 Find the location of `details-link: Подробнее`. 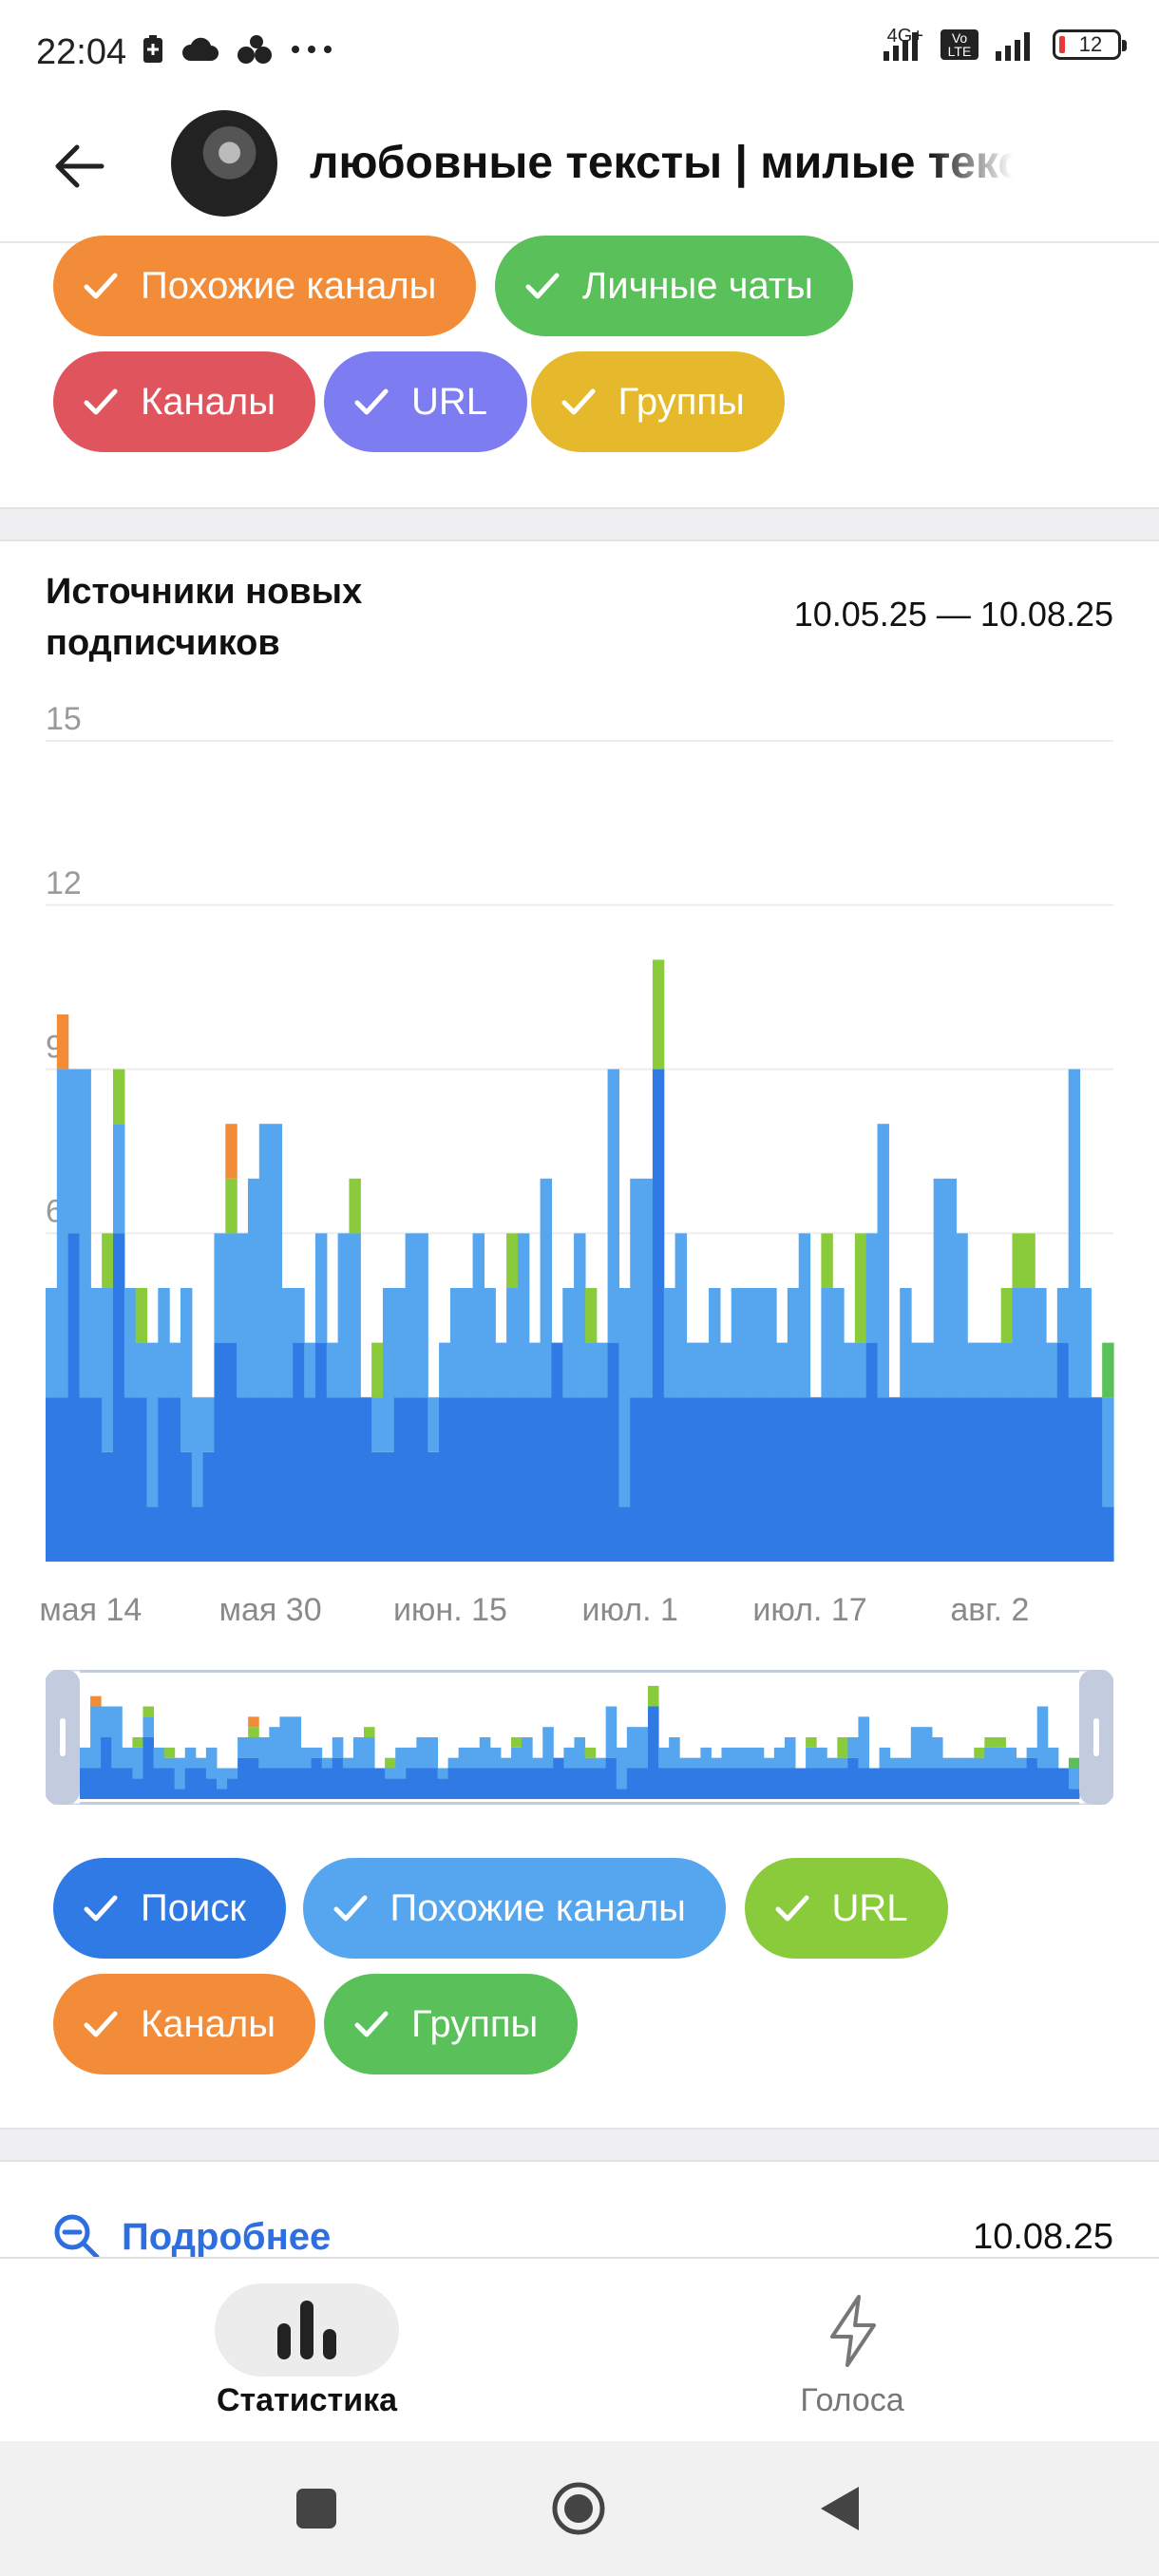

details-link: Подробнее is located at coordinates (192, 2237).